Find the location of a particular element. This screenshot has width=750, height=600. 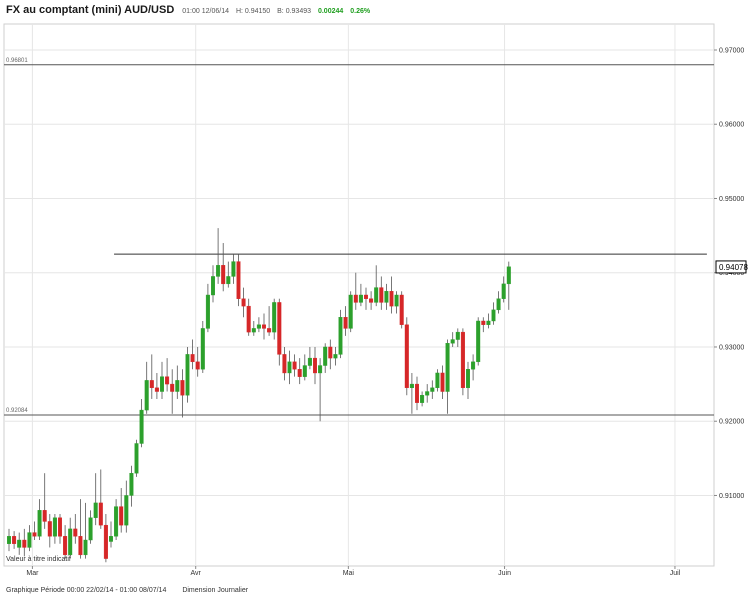

quote-datetime: 01:00 12/06/14 is located at coordinates (205, 11).